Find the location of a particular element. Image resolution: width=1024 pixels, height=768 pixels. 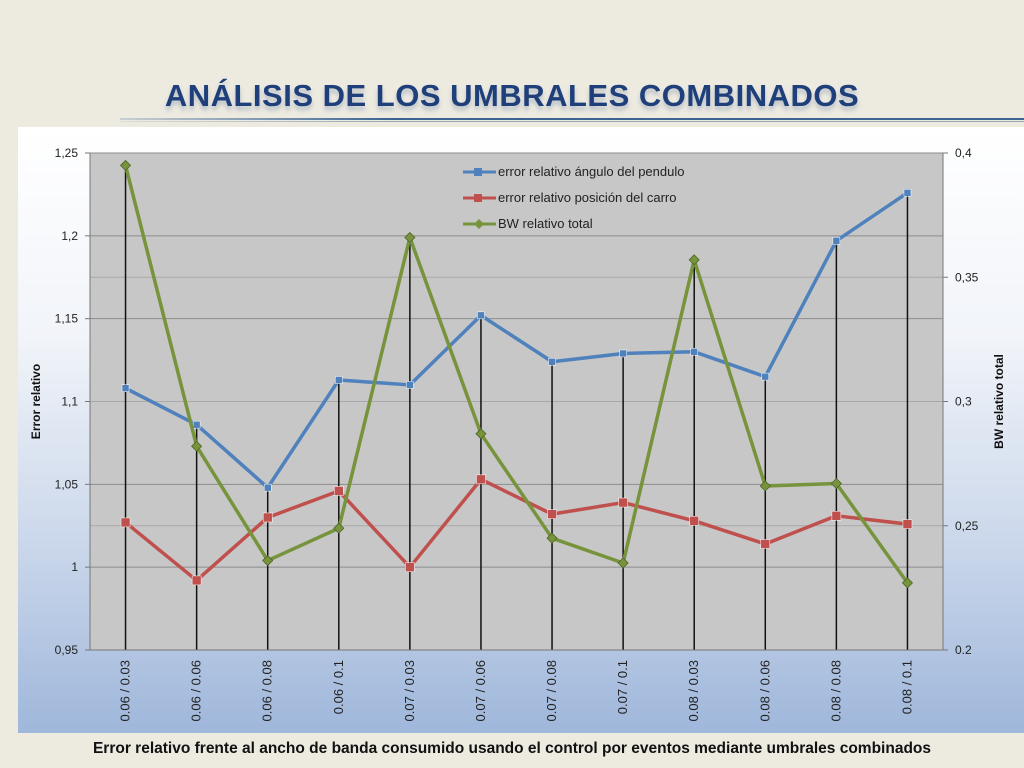

y-tick-label: 1,1 is located at coordinates (69, 402).